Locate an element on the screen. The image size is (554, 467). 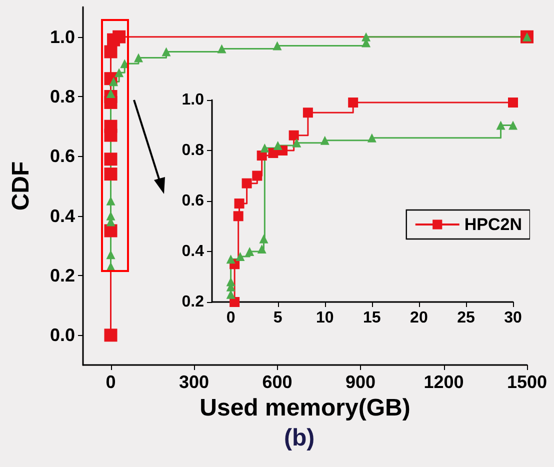
x-tick-label: 20 is located at coordinates (419, 318).